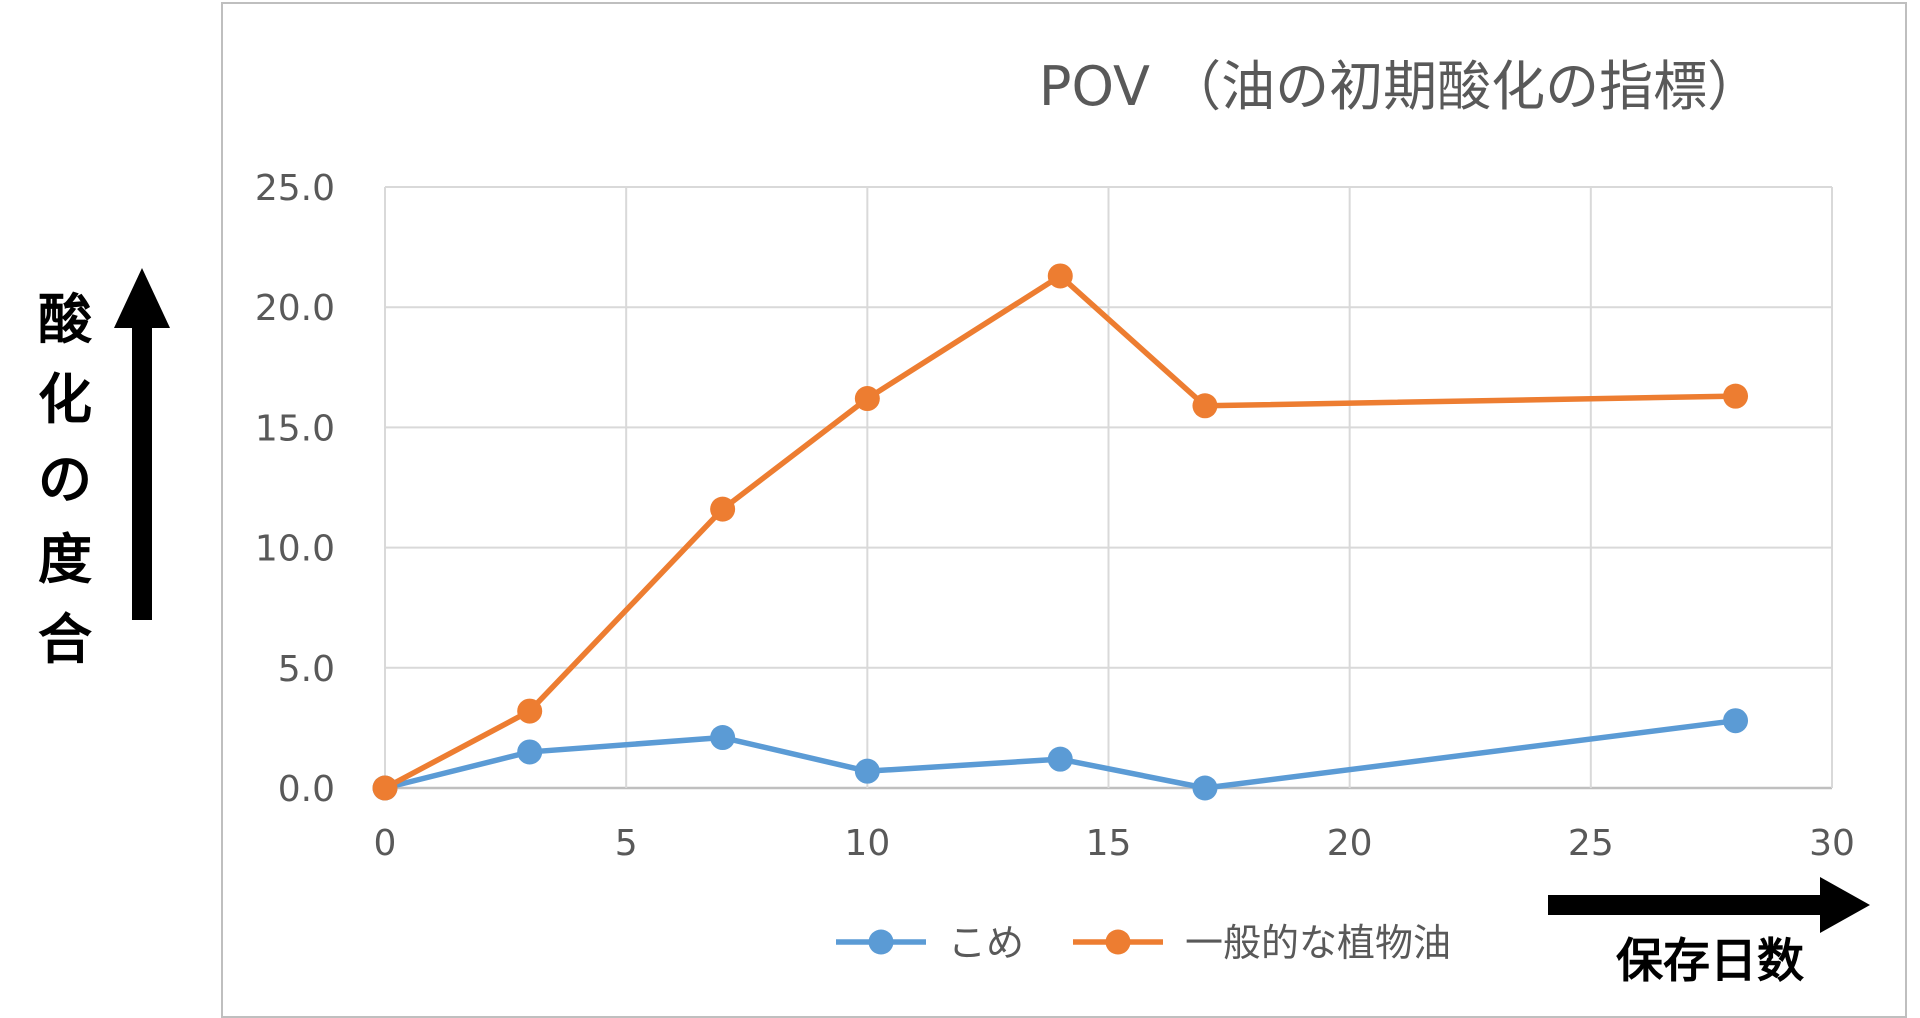 The height and width of the screenshot is (1018, 1920). I want to click on x-tick-label: 15, so click(1109, 843).